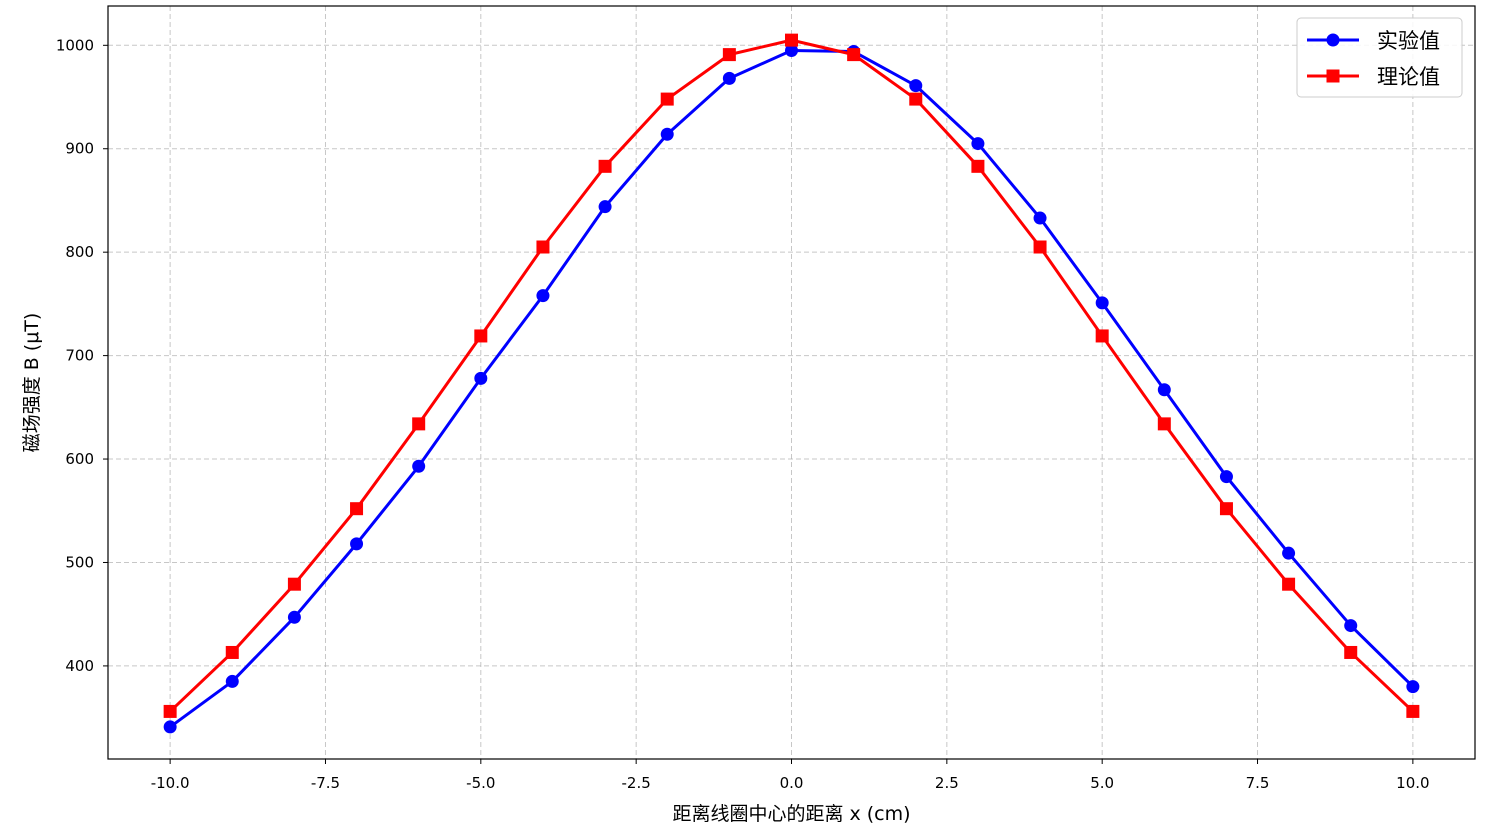 This screenshot has width=1491, height=835. I want to click on y-tick-label: 700, so click(79, 356).